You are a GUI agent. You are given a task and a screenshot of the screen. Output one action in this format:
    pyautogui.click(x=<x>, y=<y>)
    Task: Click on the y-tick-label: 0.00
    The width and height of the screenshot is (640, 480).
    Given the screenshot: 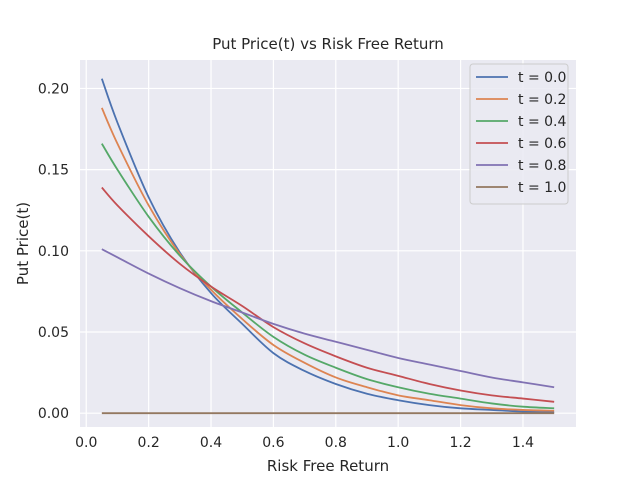 What is the action you would take?
    pyautogui.click(x=53, y=414)
    